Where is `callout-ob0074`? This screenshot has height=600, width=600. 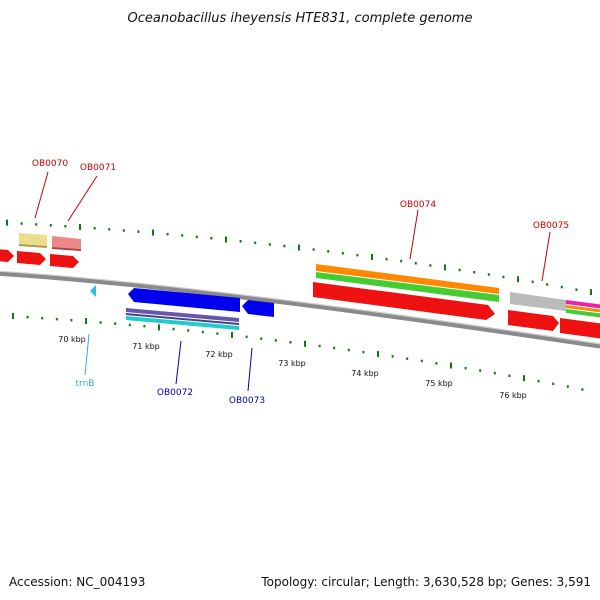 callout-ob0074 is located at coordinates (414, 234).